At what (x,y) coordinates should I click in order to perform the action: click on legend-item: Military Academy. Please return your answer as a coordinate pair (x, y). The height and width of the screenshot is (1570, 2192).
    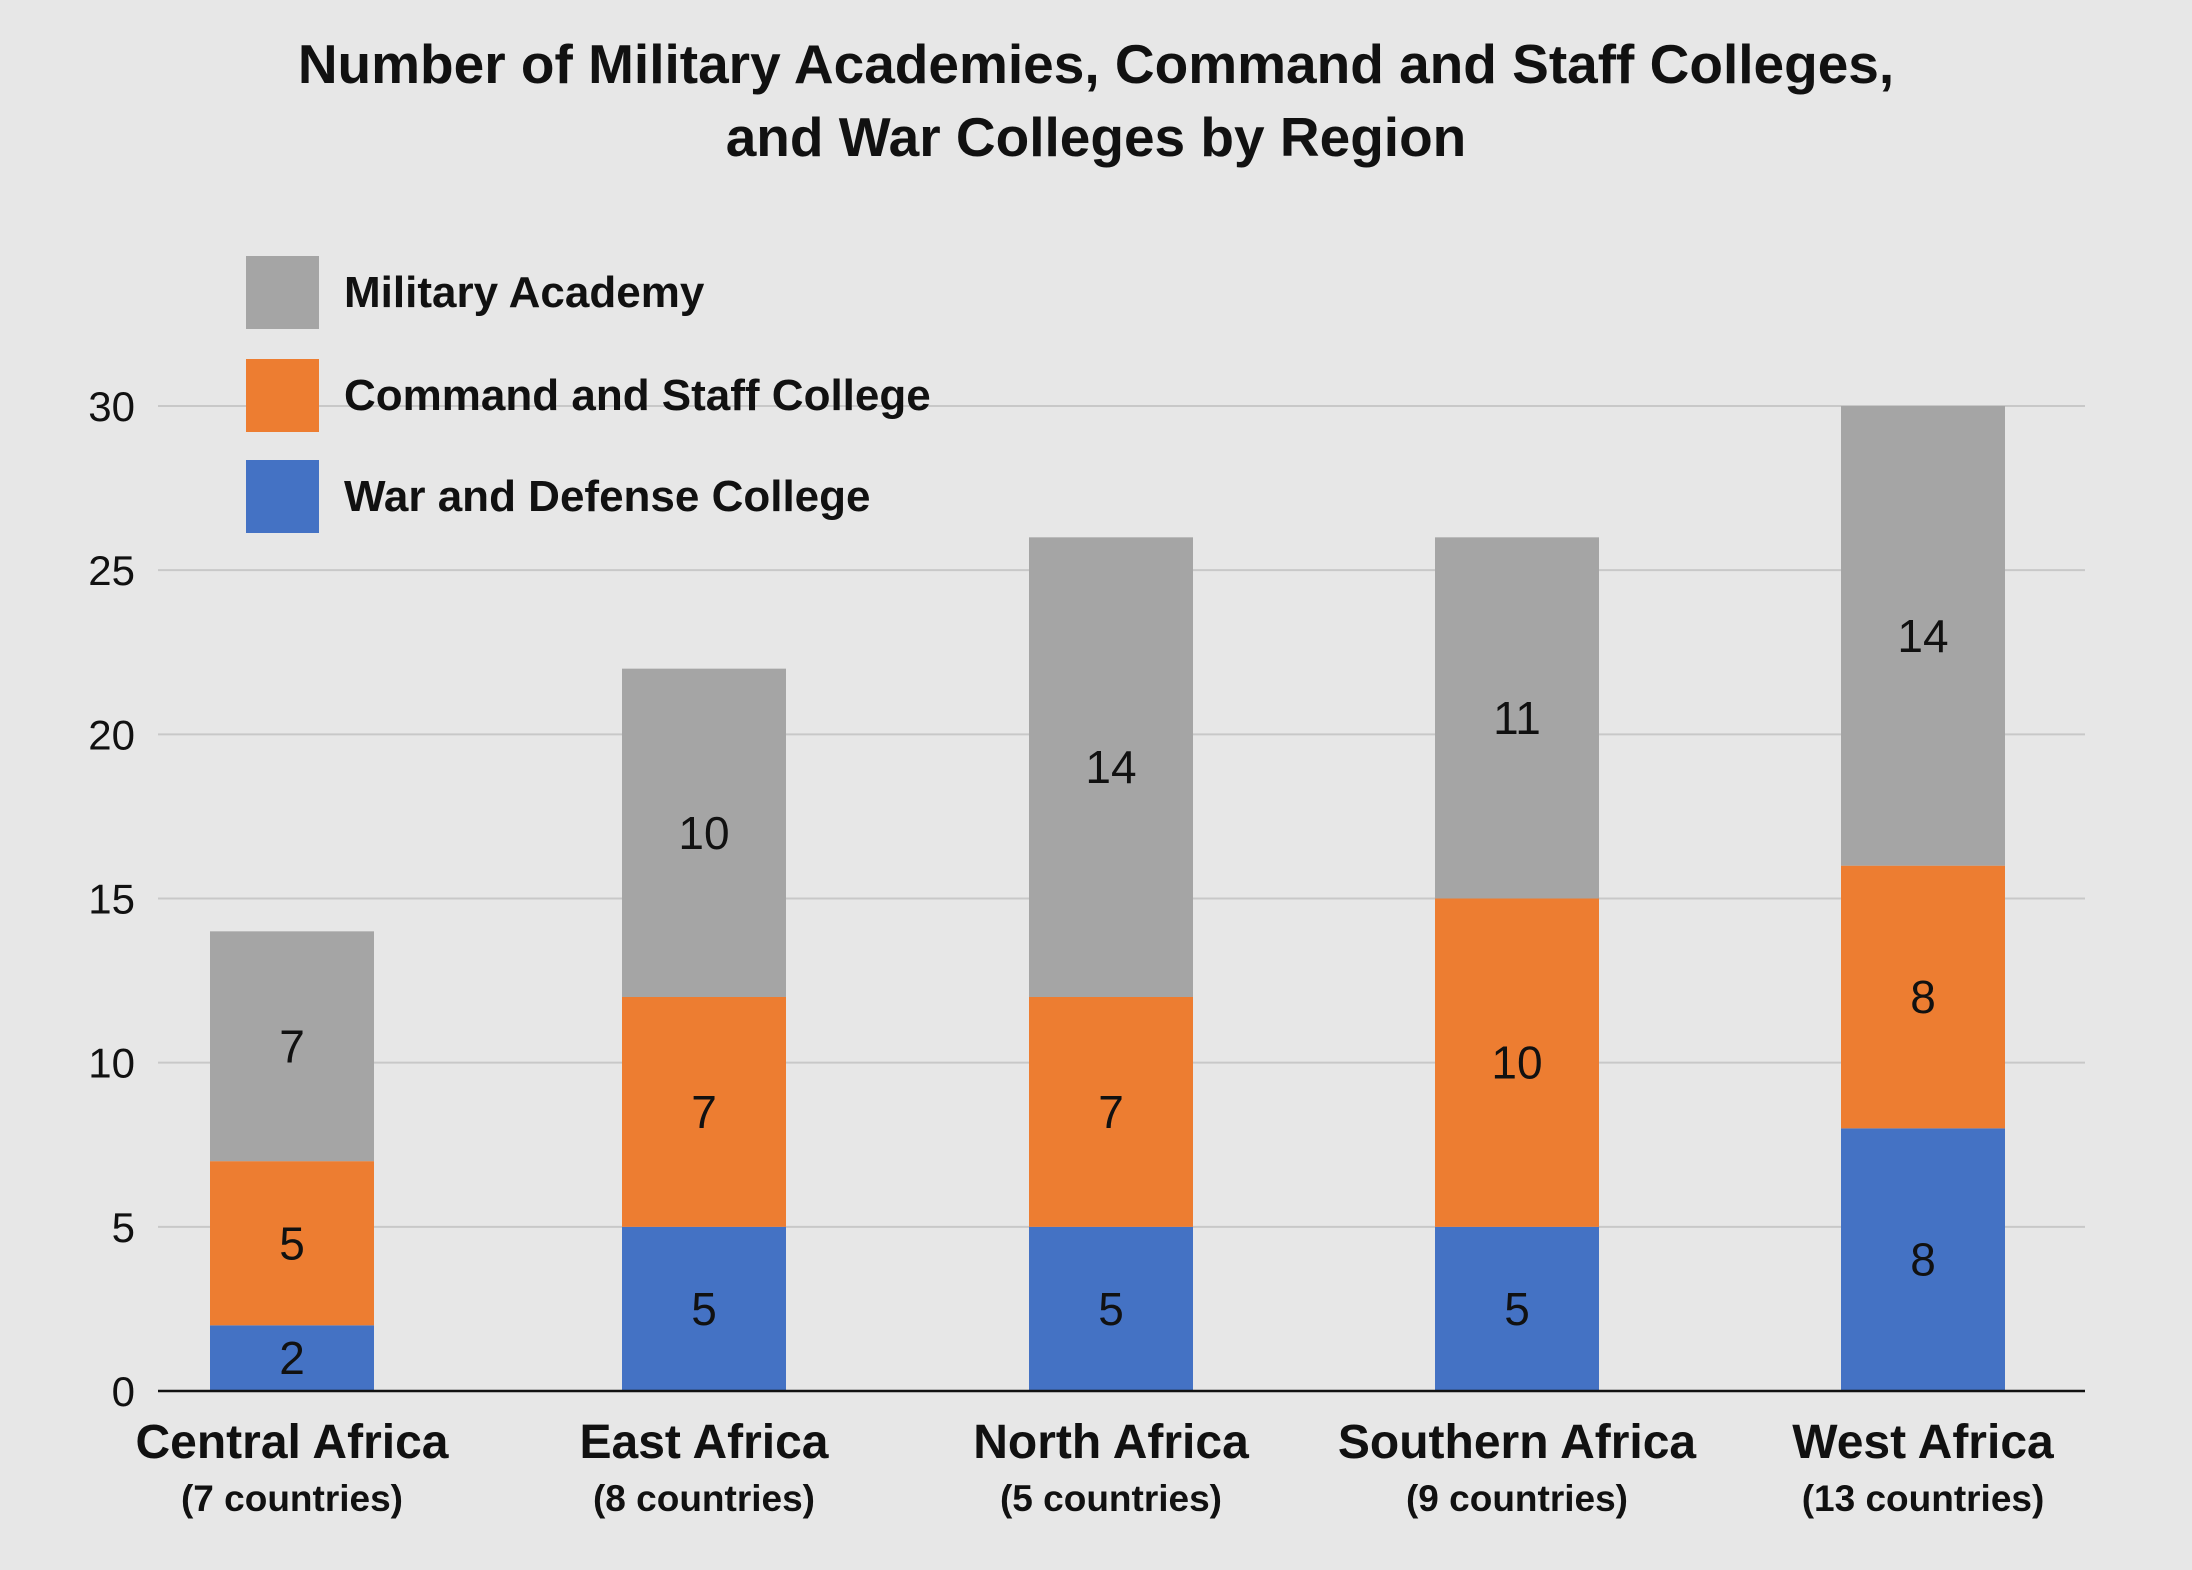
    Looking at the image, I should click on (475, 292).